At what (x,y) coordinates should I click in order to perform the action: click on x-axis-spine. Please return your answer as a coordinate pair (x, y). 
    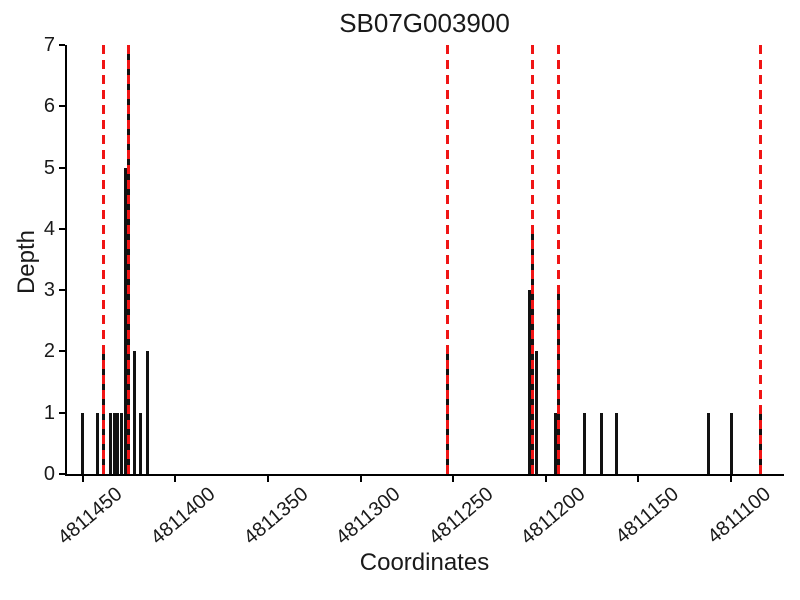
    Looking at the image, I should click on (424, 475).